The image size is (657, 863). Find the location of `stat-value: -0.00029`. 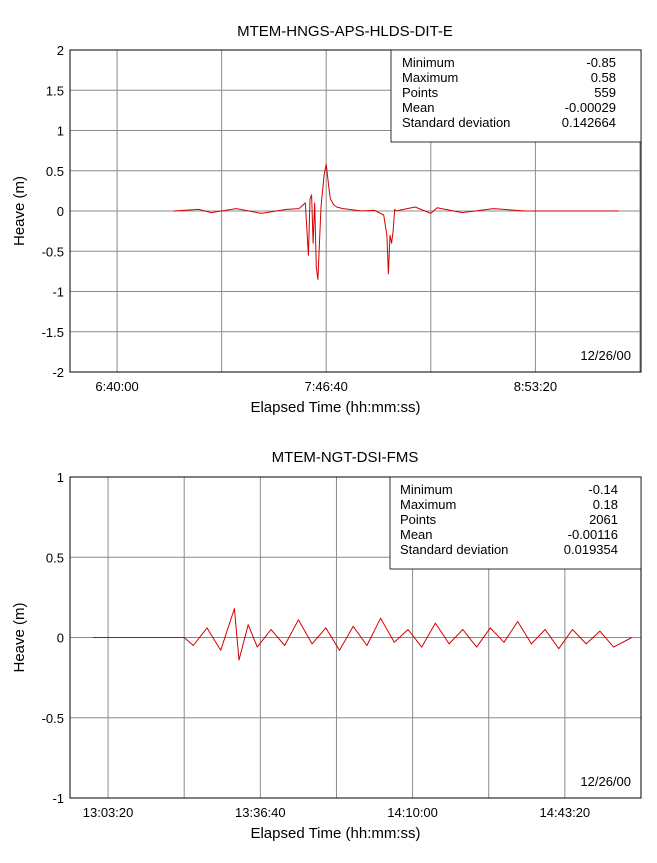

stat-value: -0.00029 is located at coordinates (590, 107).